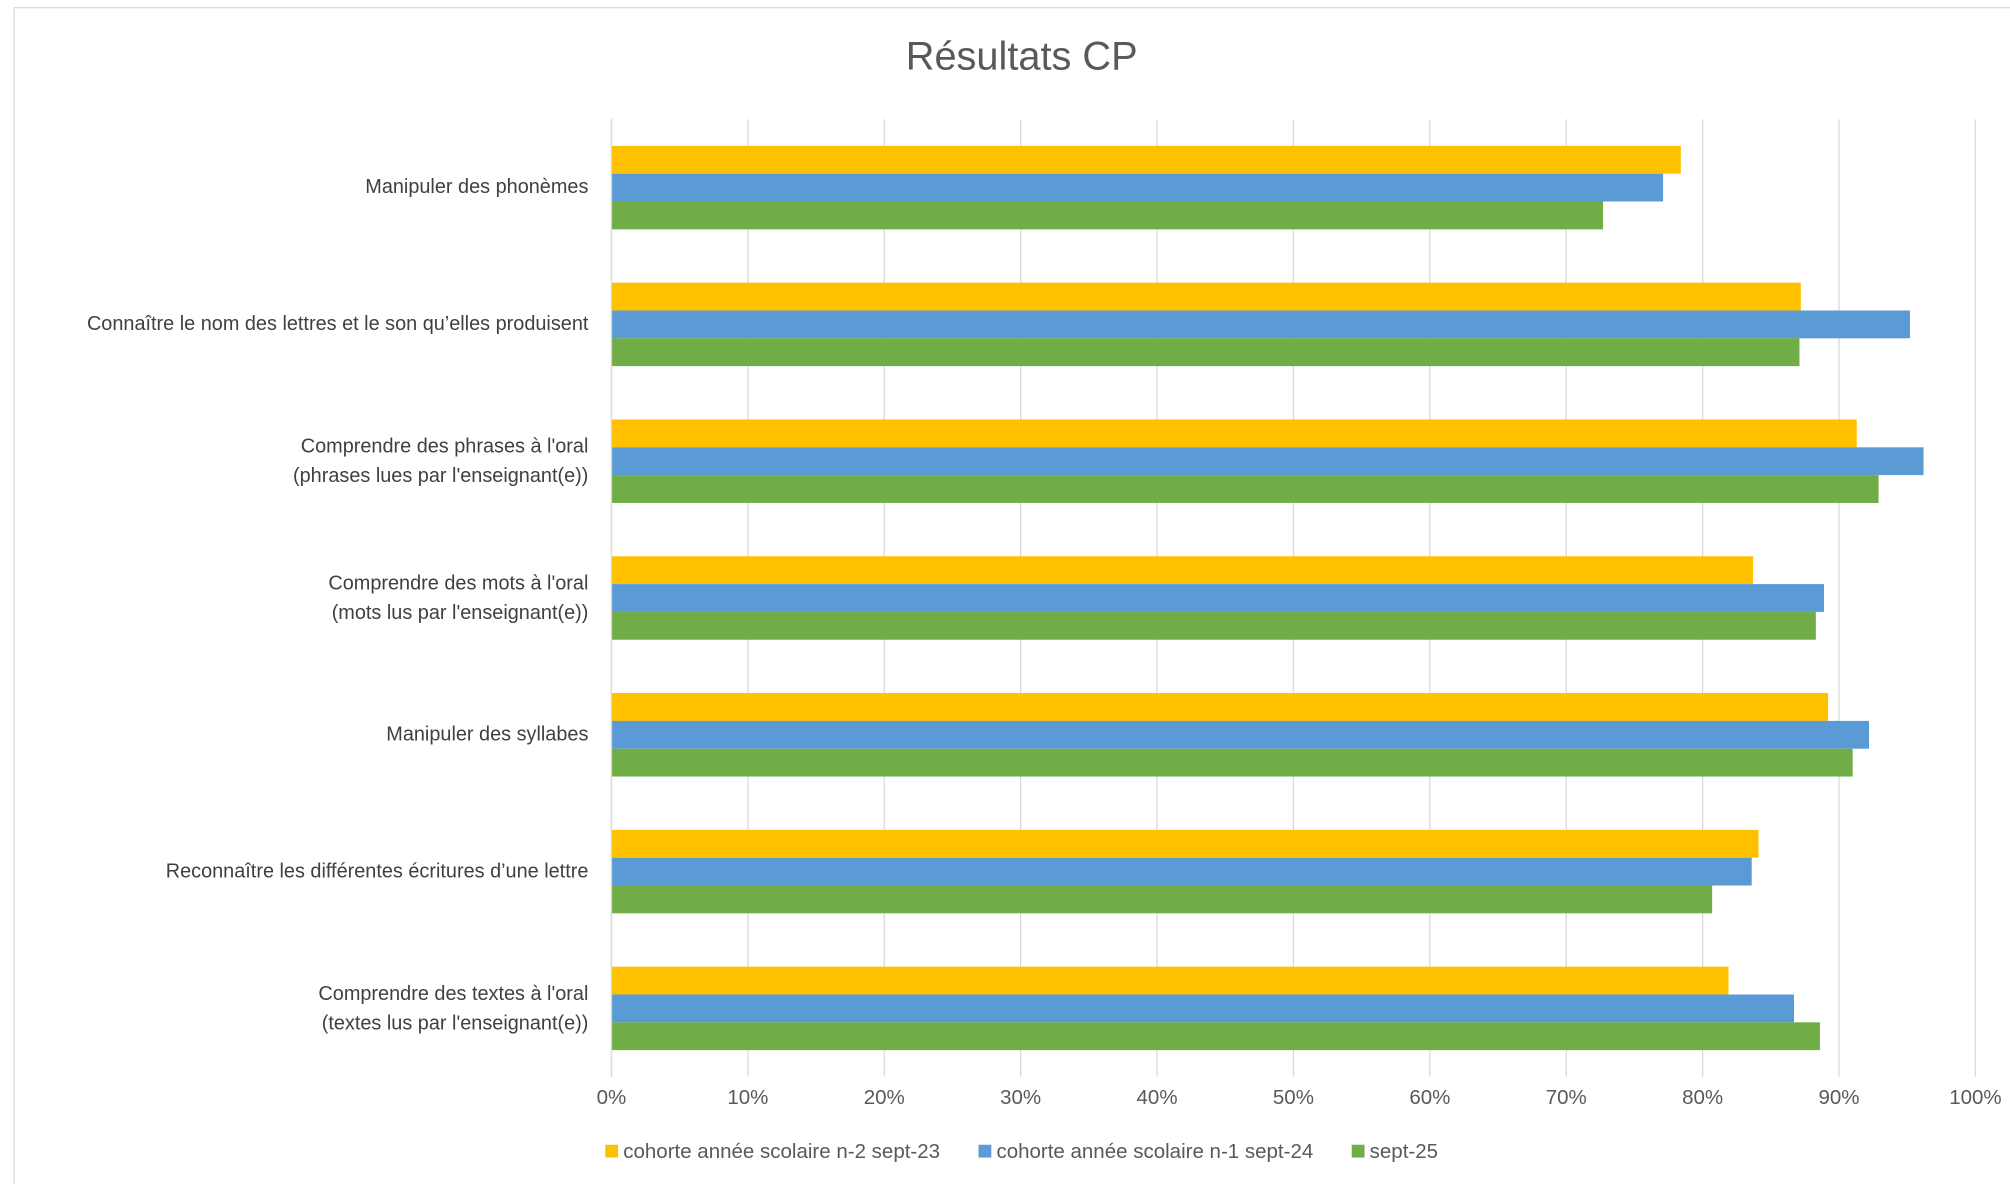  What do you see at coordinates (612, 1097) in the screenshot?
I see `x-tick-label: 0%` at bounding box center [612, 1097].